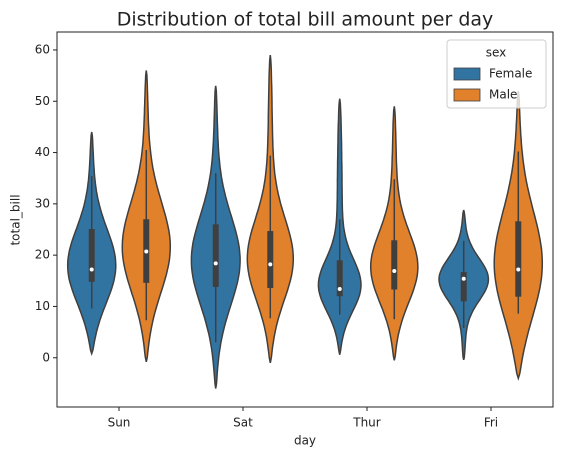 Image resolution: width=563 pixels, height=459 pixels. Describe the element at coordinates (42, 255) in the screenshot. I see `y-tick-label: 20` at that location.